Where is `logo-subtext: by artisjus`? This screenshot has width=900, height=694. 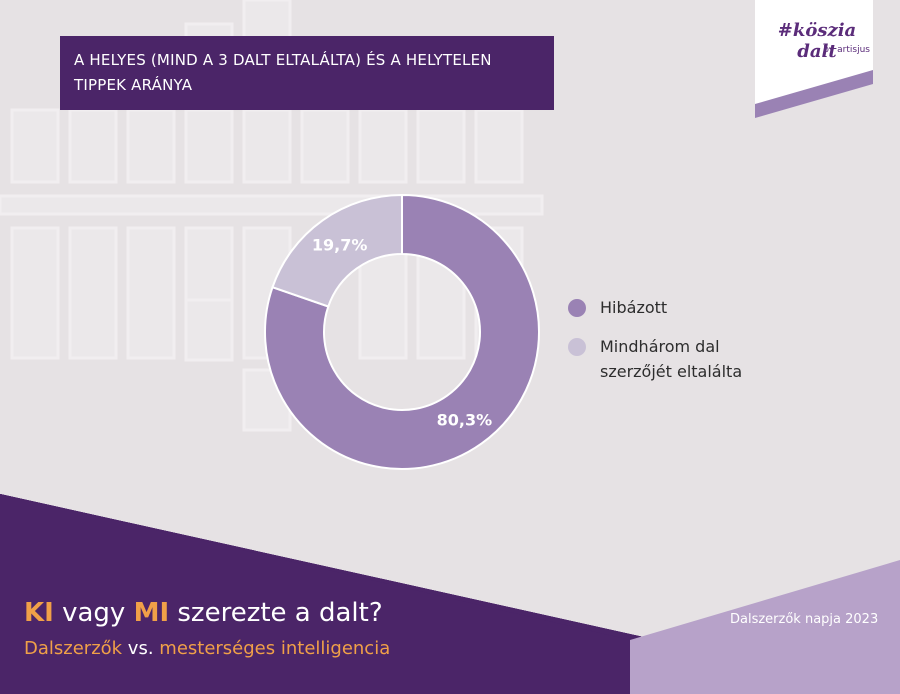
logo-subtext: by artisjus is located at coordinates (846, 50).